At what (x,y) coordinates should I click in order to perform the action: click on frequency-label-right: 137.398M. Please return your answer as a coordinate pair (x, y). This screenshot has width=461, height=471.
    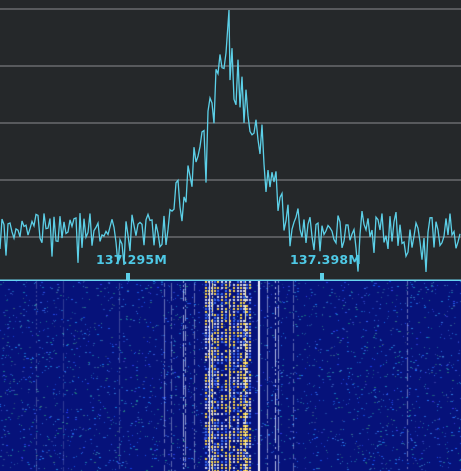
    Looking at the image, I should click on (325, 259).